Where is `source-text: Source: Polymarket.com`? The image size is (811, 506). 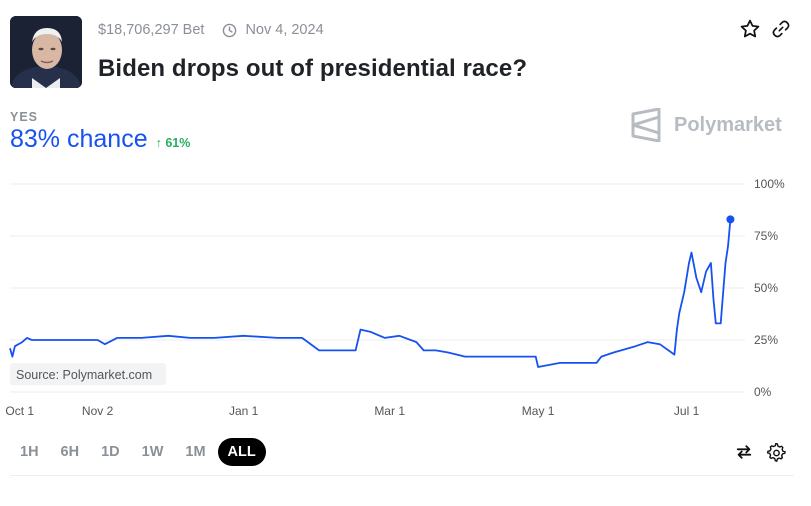
source-text: Source: Polymarket.com is located at coordinates (84, 375).